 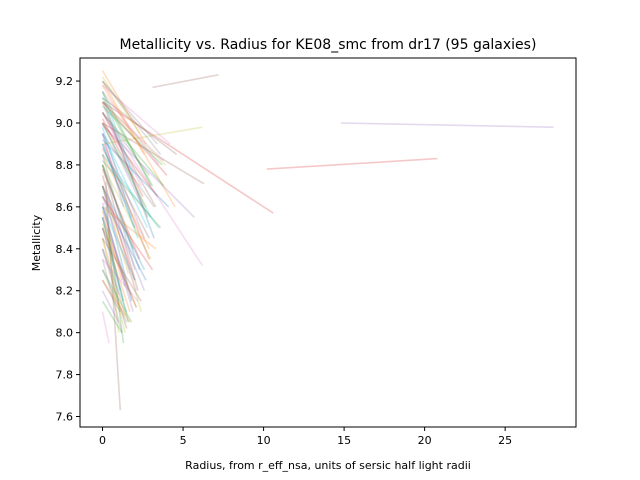 I want to click on y-tick-label: 8.0, so click(x=65, y=333).